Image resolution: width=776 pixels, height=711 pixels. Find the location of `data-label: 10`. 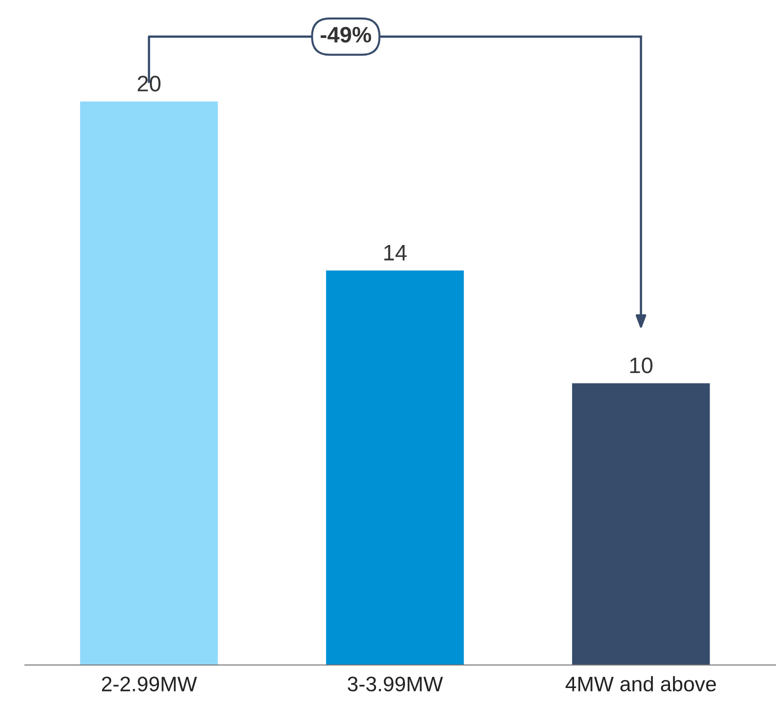

data-label: 10 is located at coordinates (641, 366).